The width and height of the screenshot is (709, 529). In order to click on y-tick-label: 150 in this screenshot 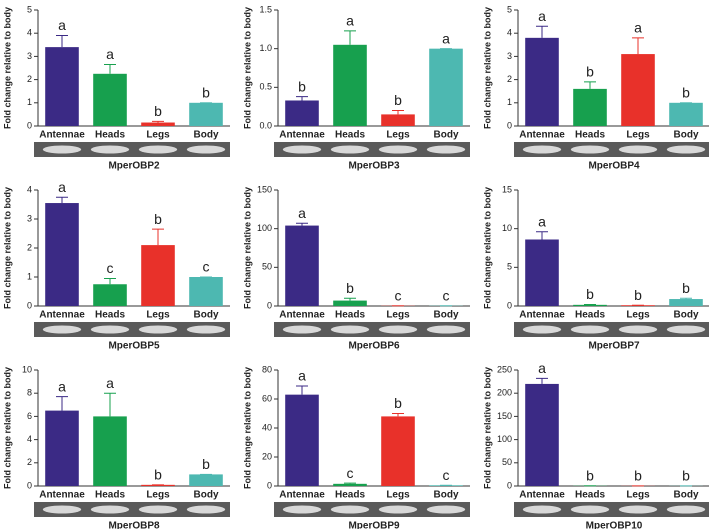, I will do `click(264, 189)`.